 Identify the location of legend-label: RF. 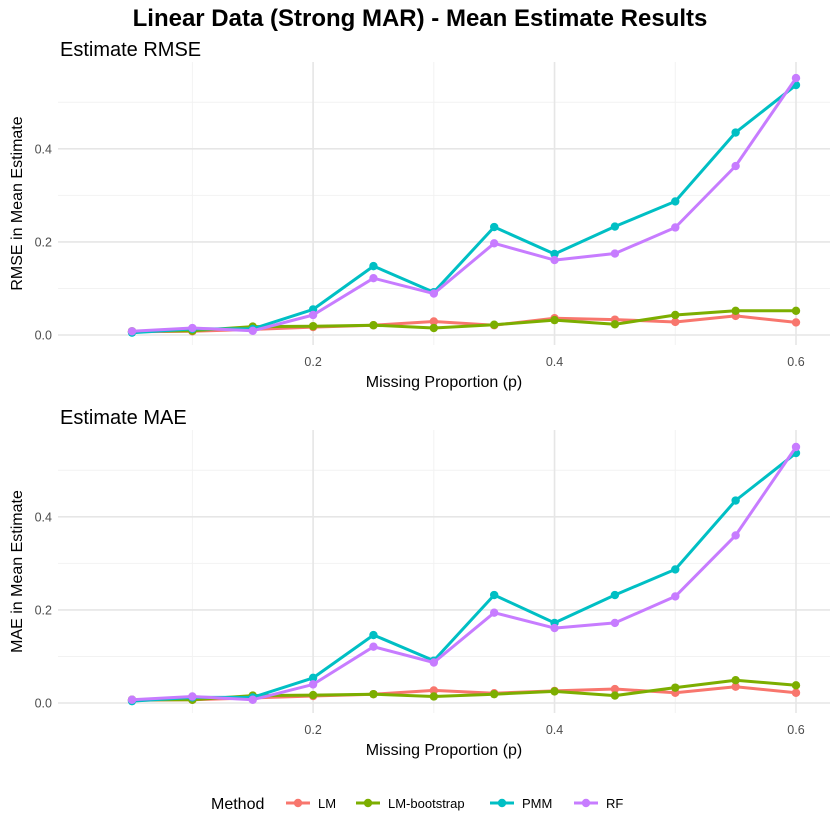
(614, 803).